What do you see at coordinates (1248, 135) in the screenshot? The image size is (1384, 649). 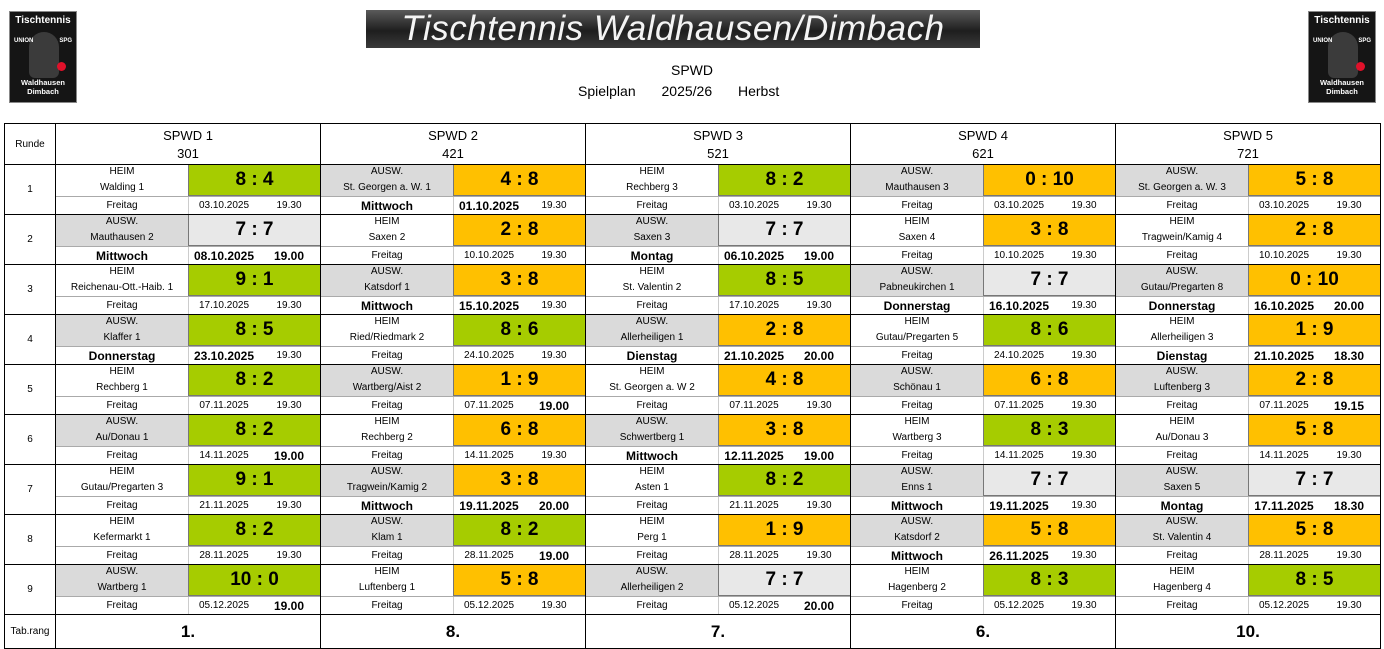 I see `team-name: SPWD 5` at bounding box center [1248, 135].